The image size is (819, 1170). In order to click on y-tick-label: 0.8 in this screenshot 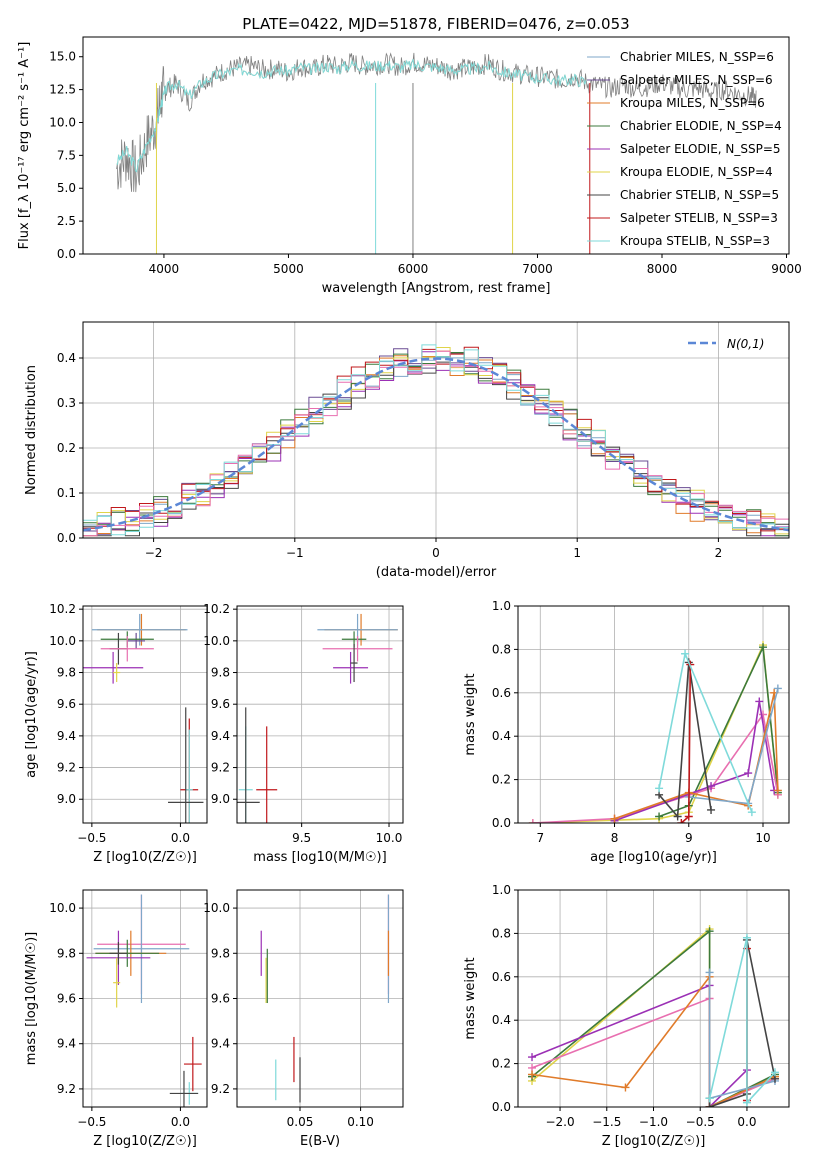, I will do `click(501, 933)`.